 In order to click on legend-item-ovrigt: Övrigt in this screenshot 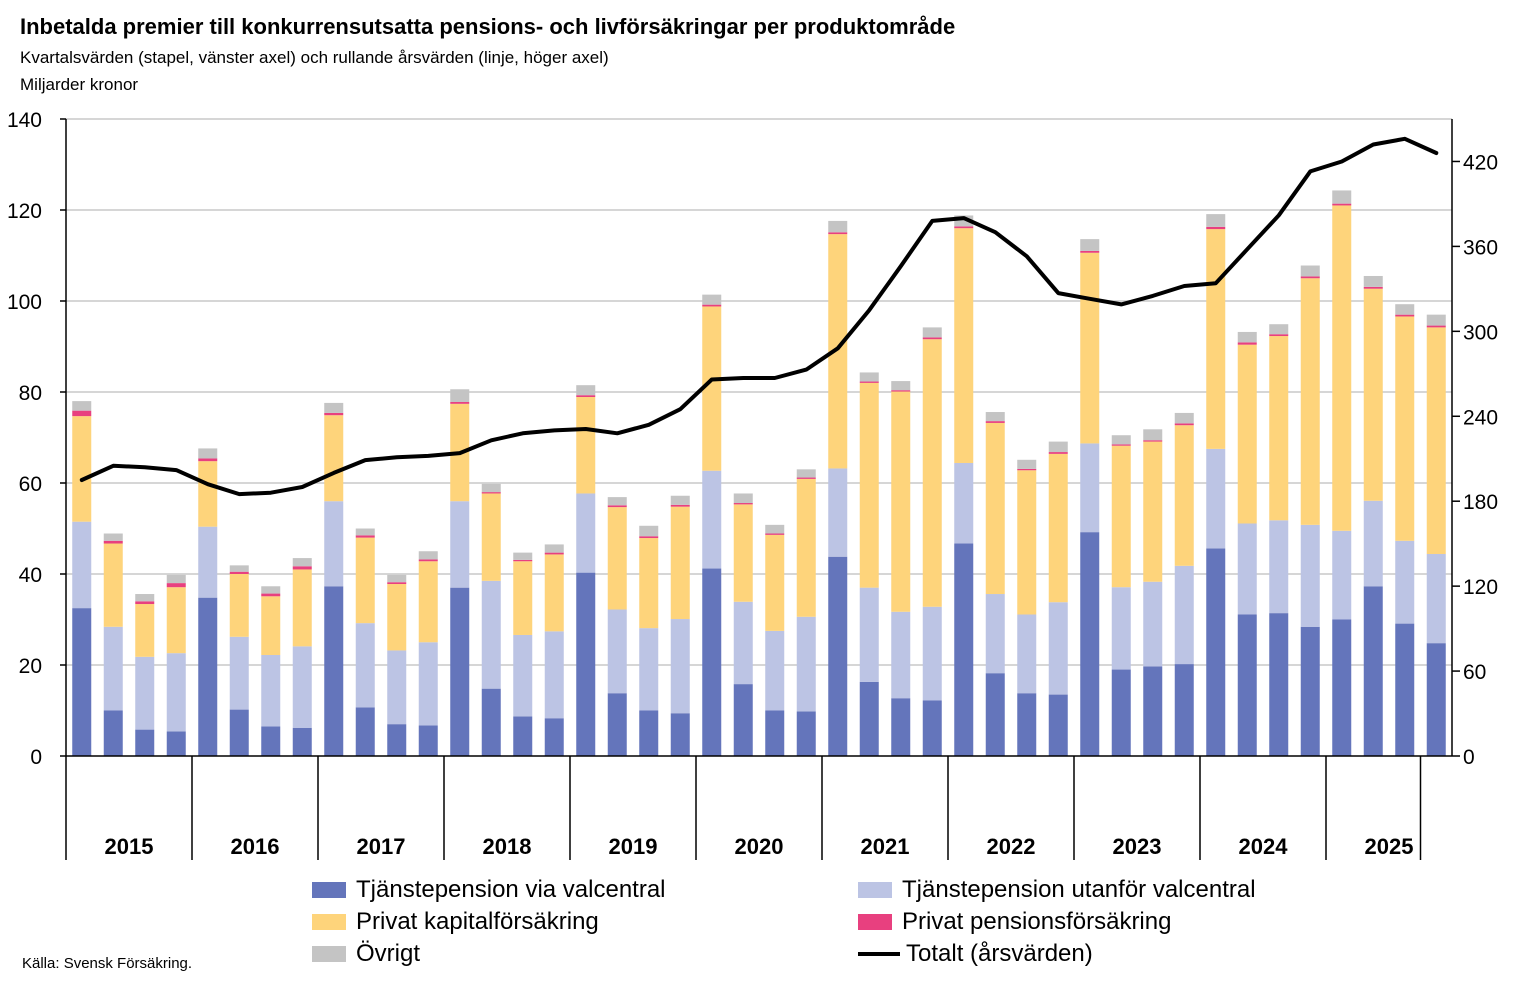, I will do `click(366, 954)`.